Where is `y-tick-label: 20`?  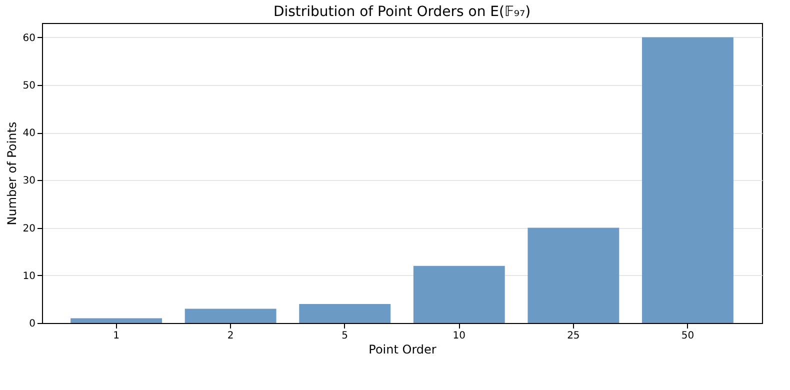
y-tick-label: 20 is located at coordinates (29, 228).